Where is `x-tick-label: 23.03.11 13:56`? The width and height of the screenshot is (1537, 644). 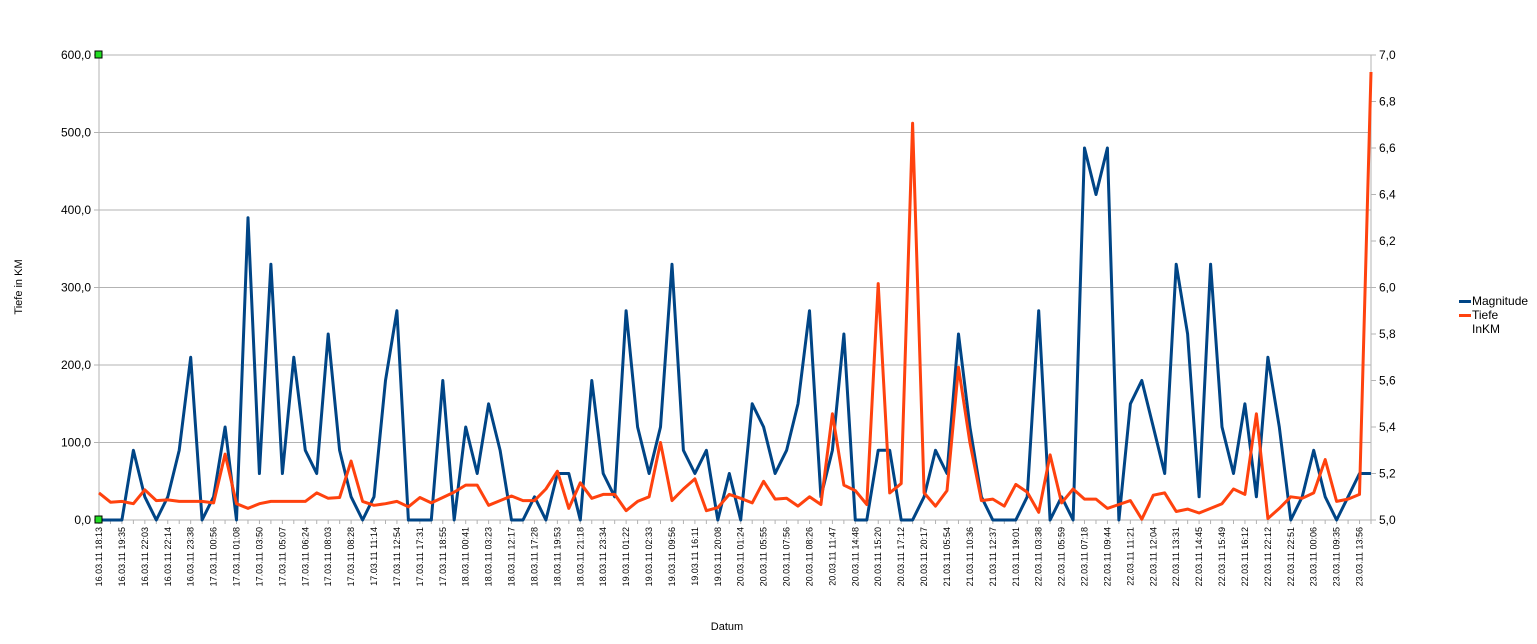 x-tick-label: 23.03.11 13:56 is located at coordinates (1360, 556).